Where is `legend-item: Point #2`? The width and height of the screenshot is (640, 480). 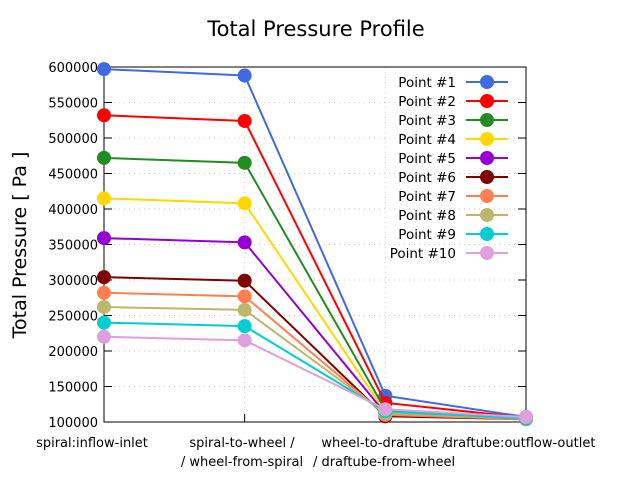
legend-item: Point #2 is located at coordinates (453, 102).